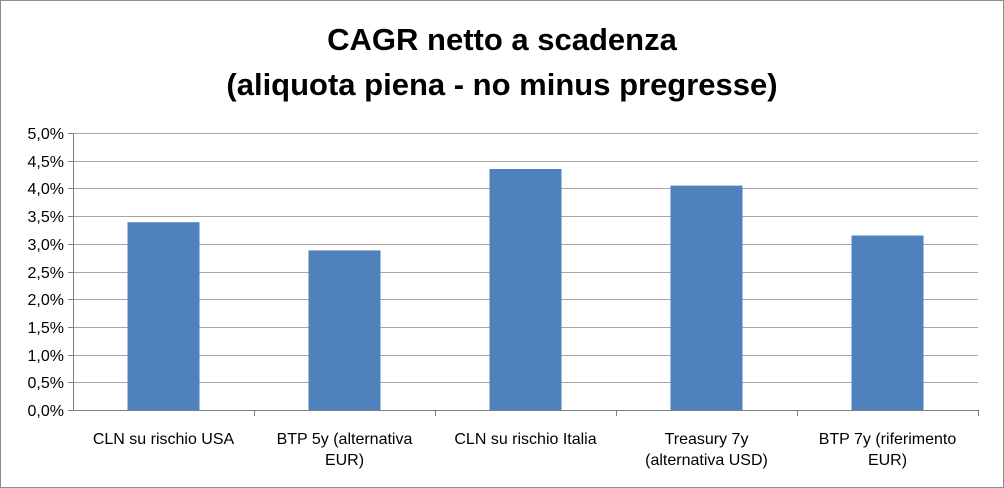 Image resolution: width=1004 pixels, height=488 pixels. Describe the element at coordinates (46, 328) in the screenshot. I see `y-tick-label: 1,5%` at that location.